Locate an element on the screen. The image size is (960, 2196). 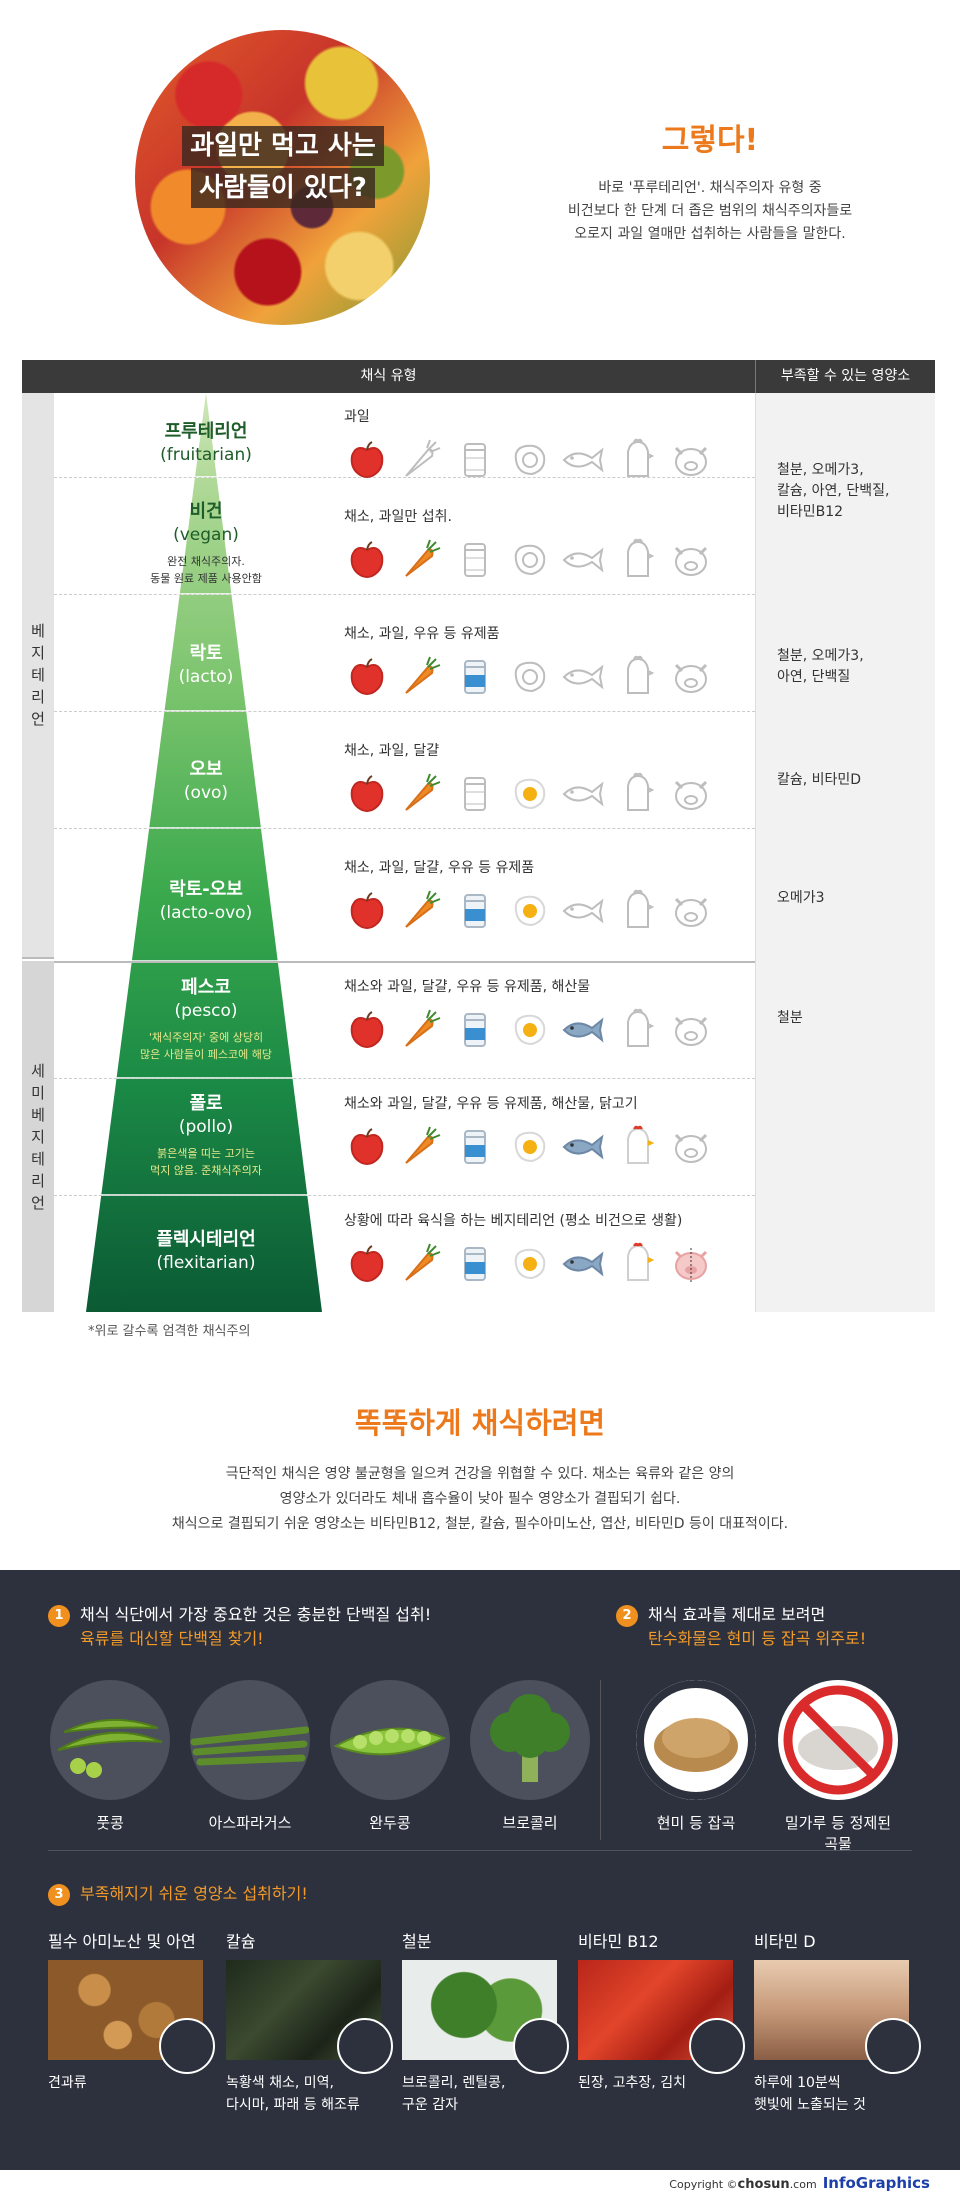
food-broccoli: 브로콜리 is located at coordinates (530, 1756).